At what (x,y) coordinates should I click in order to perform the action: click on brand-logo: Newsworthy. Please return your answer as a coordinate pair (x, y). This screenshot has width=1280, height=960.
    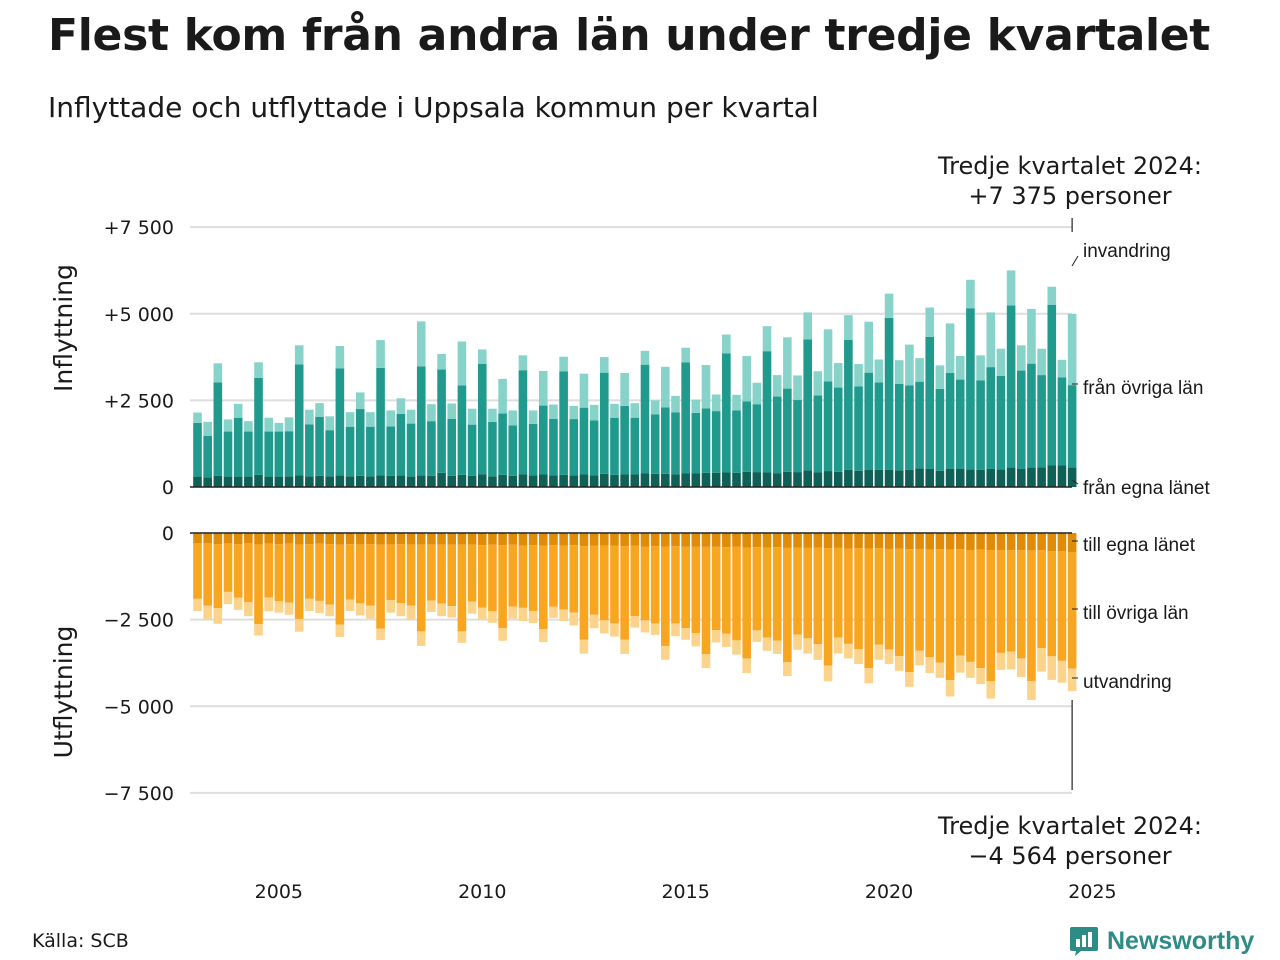
    Looking at the image, I should click on (1161, 941).